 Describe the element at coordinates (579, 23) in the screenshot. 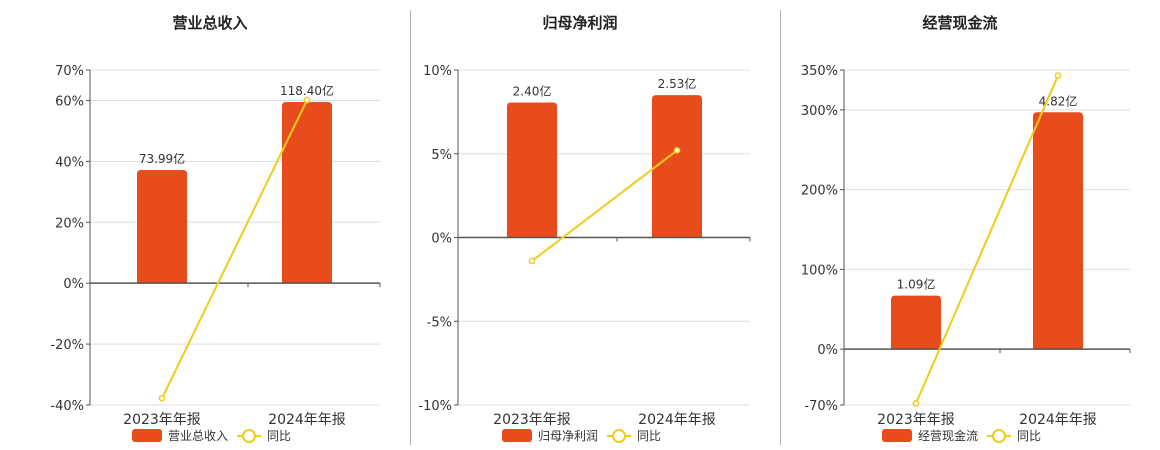

I see `chart-title: 归母净利润` at that location.